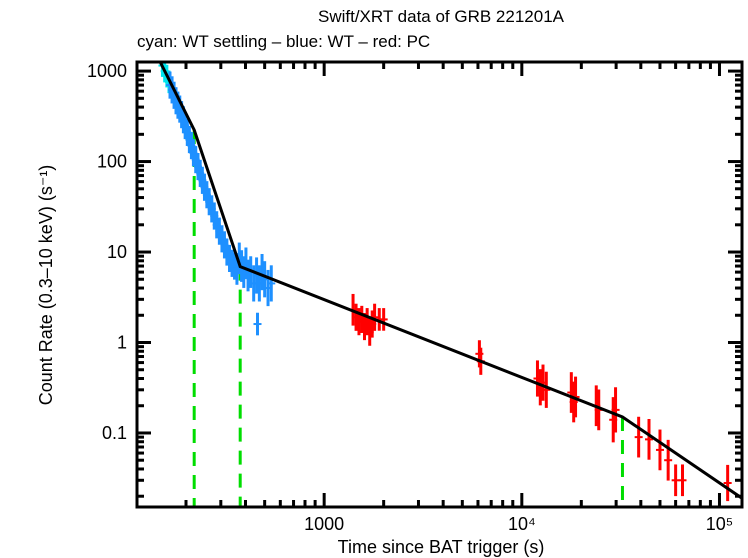 The width and height of the screenshot is (748, 558). I want to click on y-axis-label: Count Rate (0.3–10 keV) (s⁻¹), so click(46, 285).